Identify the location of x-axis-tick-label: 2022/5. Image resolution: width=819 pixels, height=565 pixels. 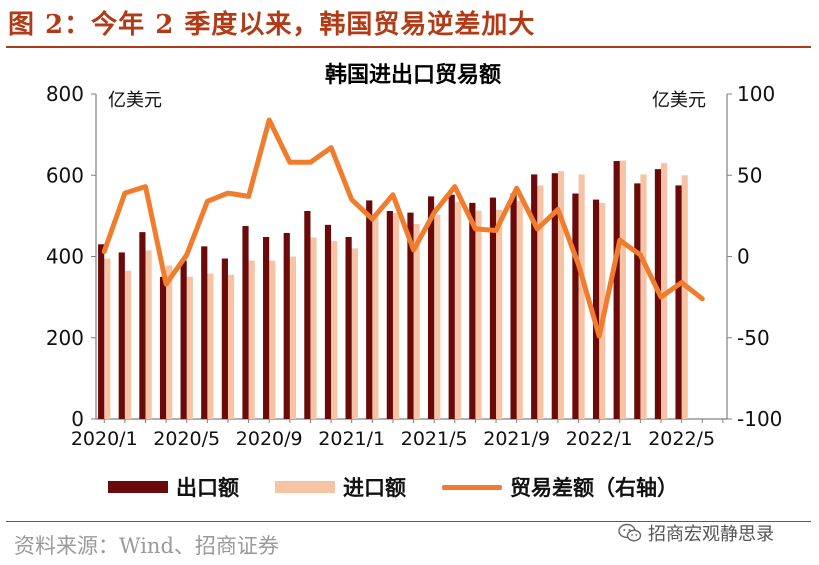
(681, 439).